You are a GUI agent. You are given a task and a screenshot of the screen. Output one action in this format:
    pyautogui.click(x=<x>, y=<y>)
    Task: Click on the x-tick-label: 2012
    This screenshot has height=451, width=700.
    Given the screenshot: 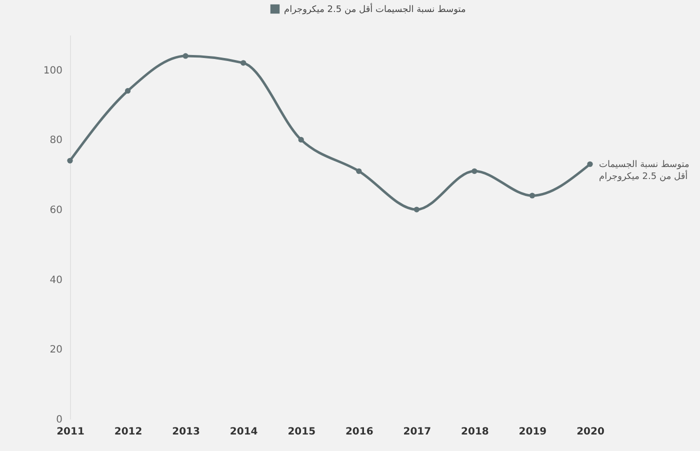 What is the action you would take?
    pyautogui.click(x=128, y=432)
    